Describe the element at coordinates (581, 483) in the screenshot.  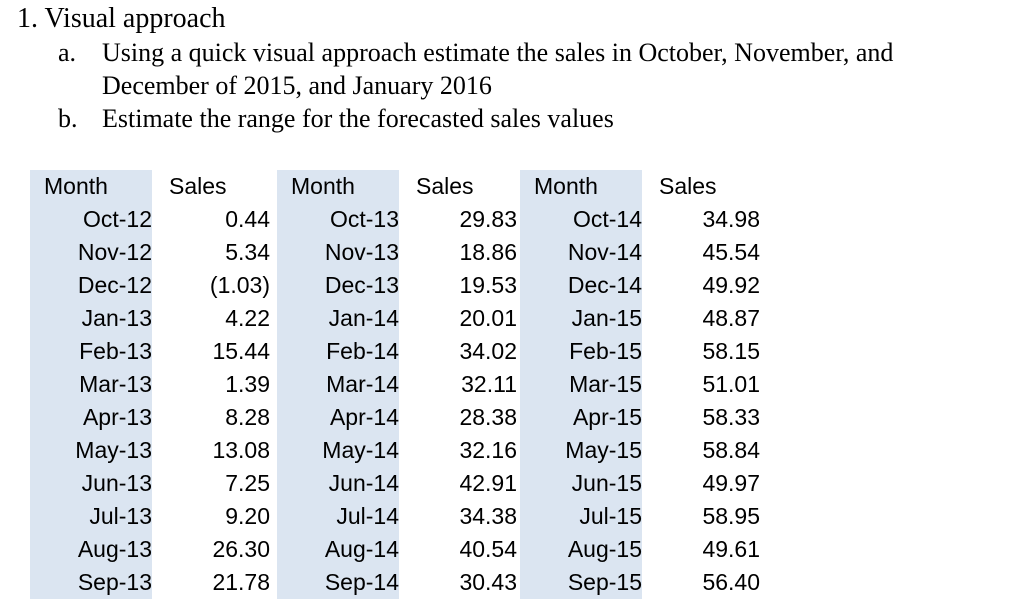
I see `month-cell: Jun-15` at that location.